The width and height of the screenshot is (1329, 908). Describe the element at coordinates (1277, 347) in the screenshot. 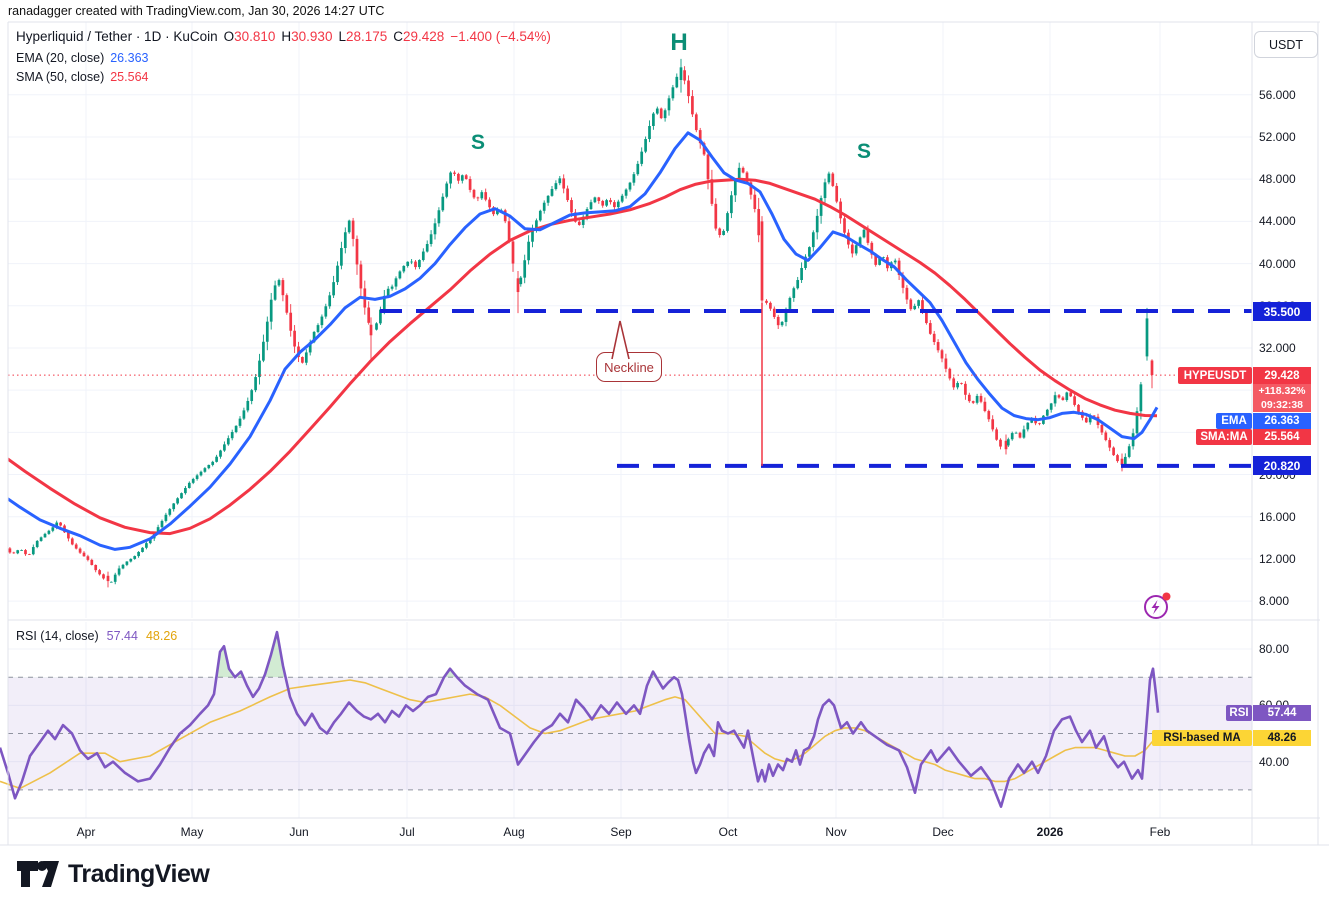

I see `price-axis-tick: 32.000` at that location.